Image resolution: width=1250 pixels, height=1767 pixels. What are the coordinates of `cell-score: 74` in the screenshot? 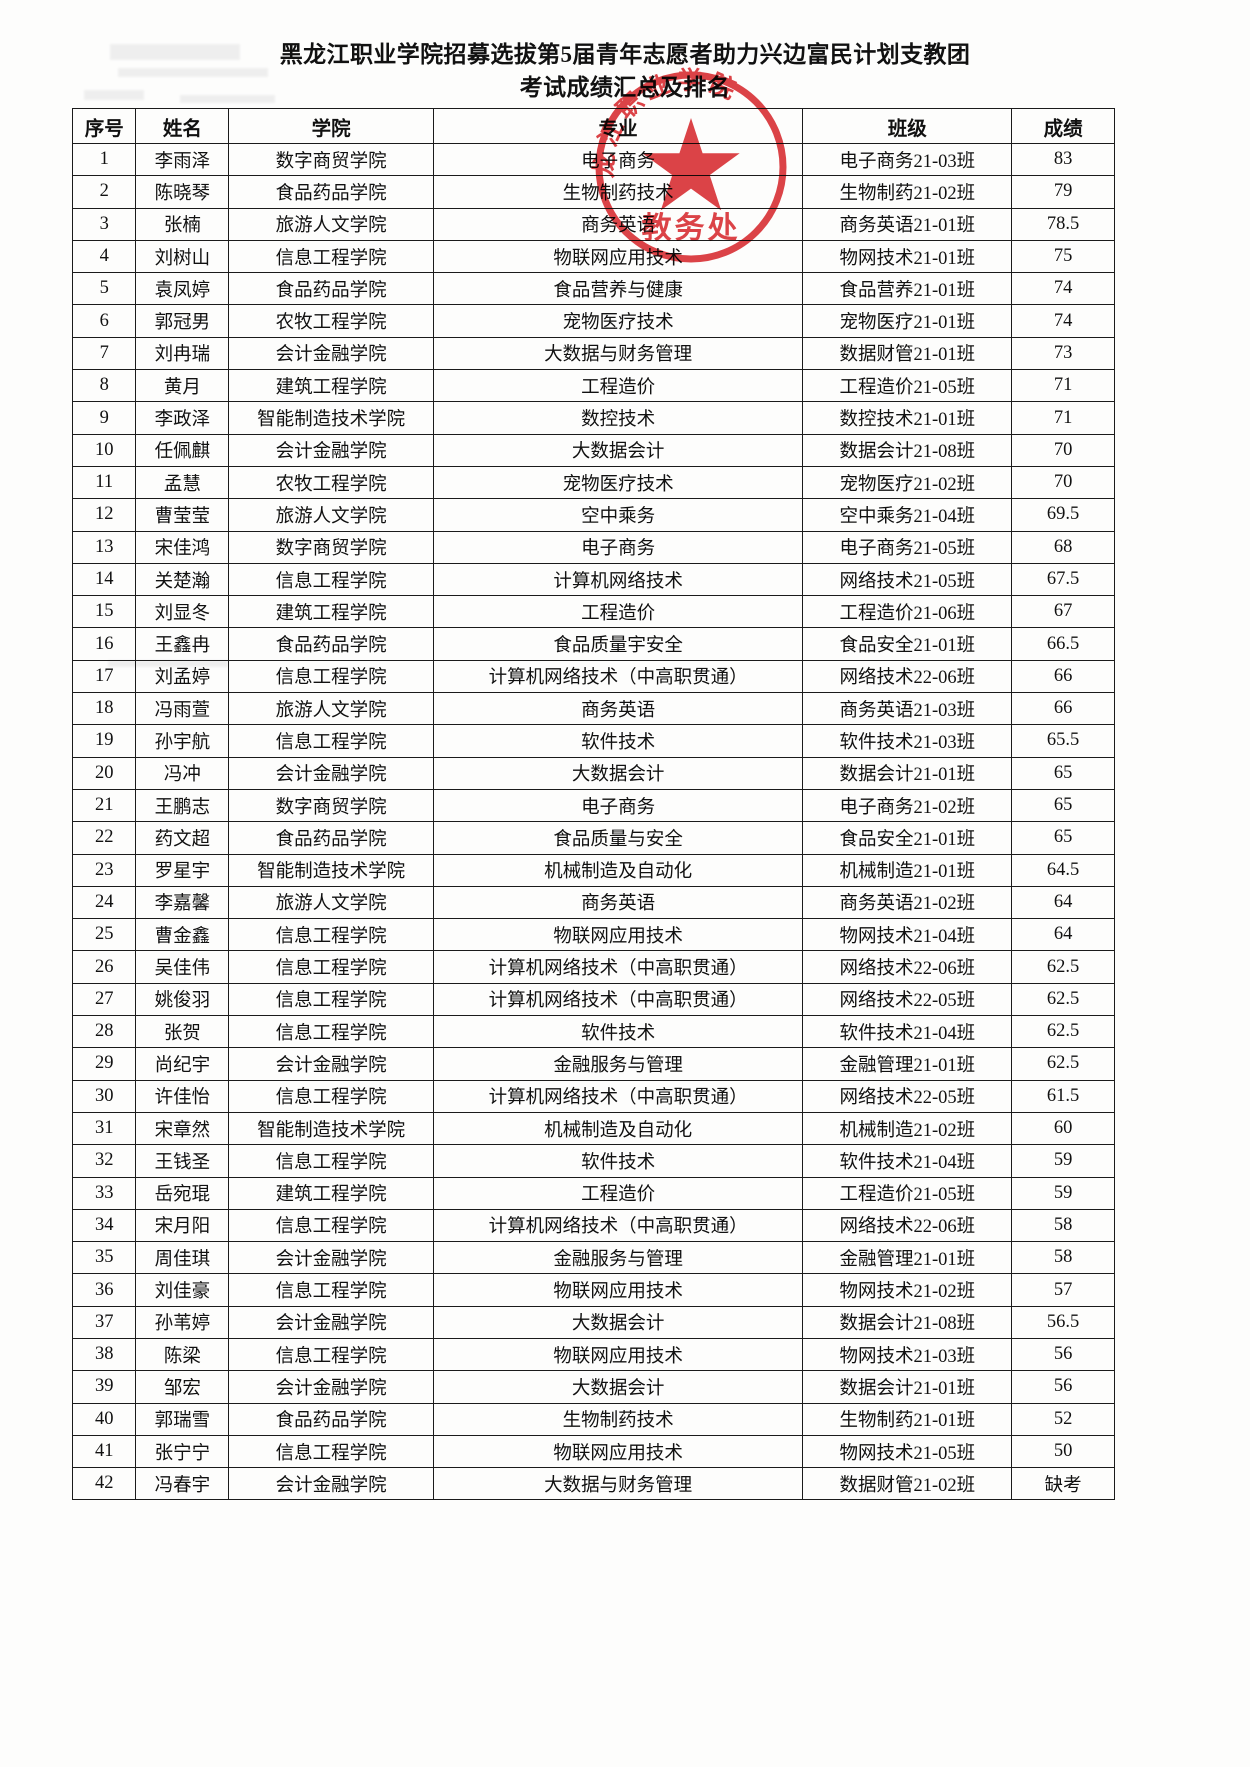 It's located at (1063, 321).